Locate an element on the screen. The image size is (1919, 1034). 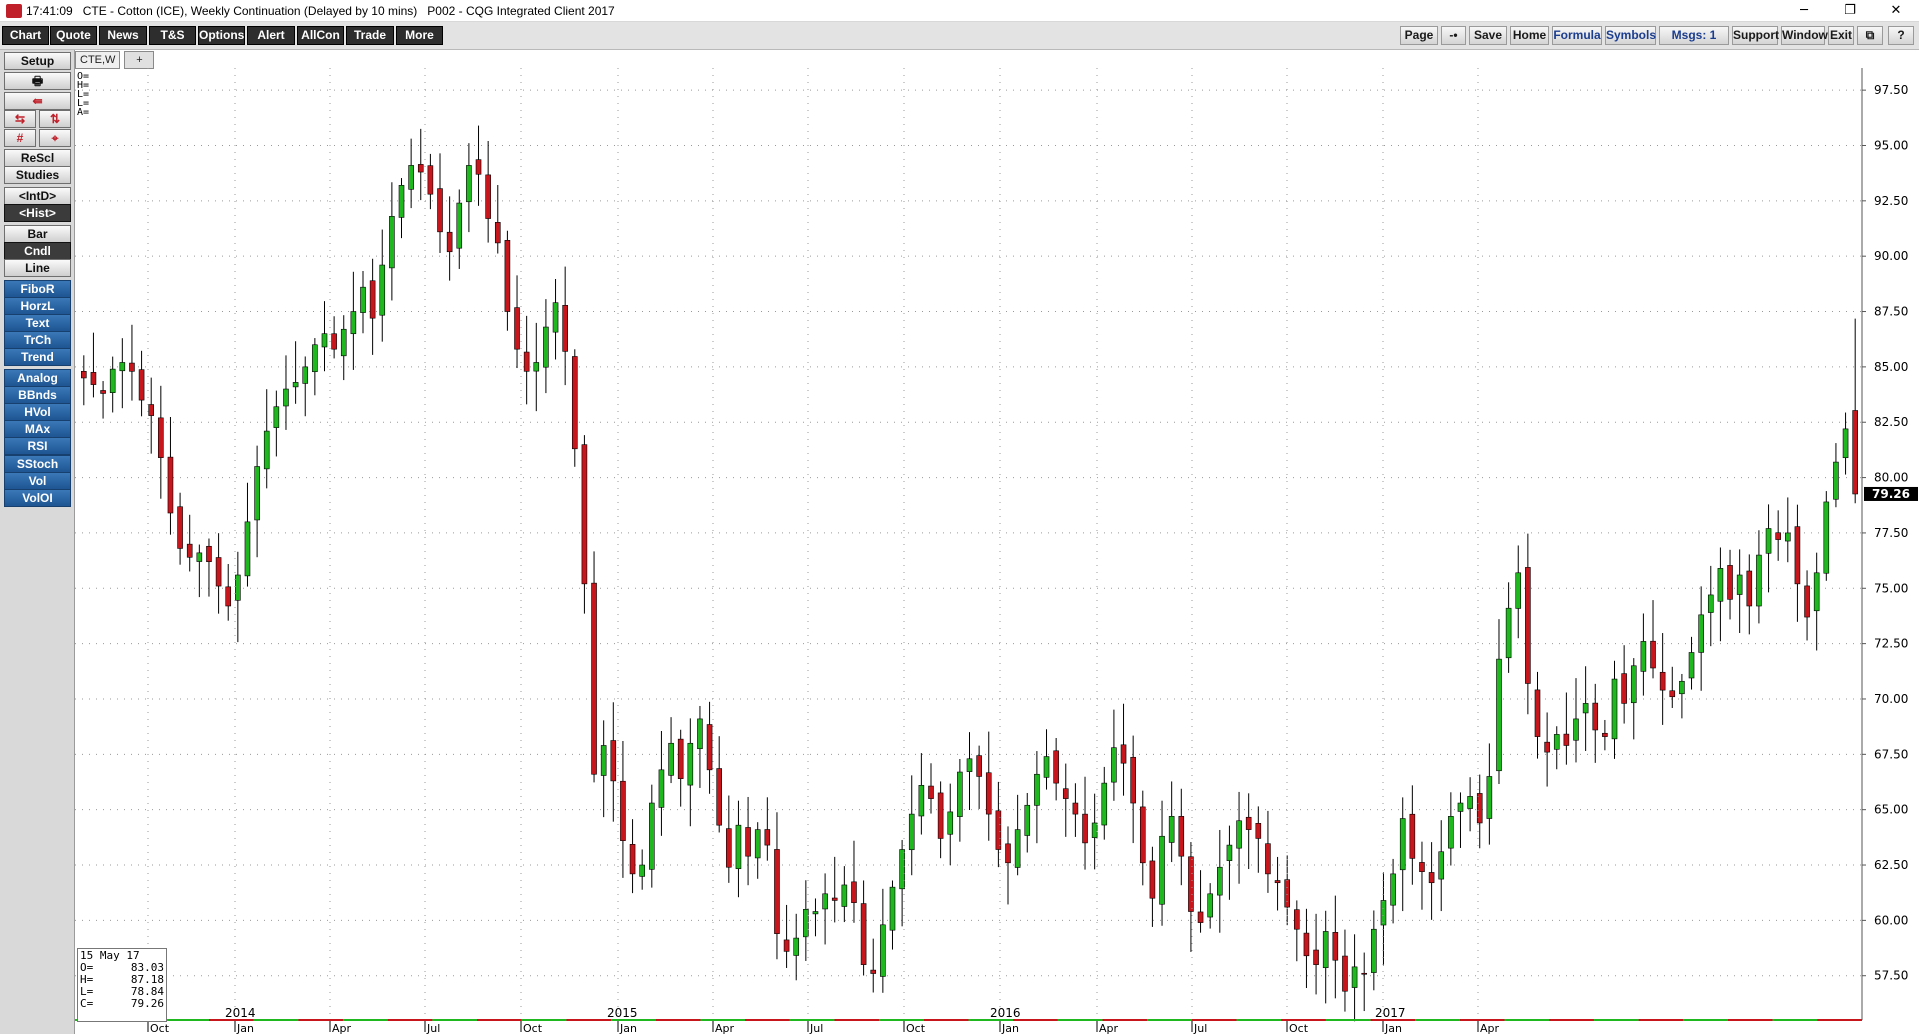
study-fibor-button: FiboR is located at coordinates (37, 289).